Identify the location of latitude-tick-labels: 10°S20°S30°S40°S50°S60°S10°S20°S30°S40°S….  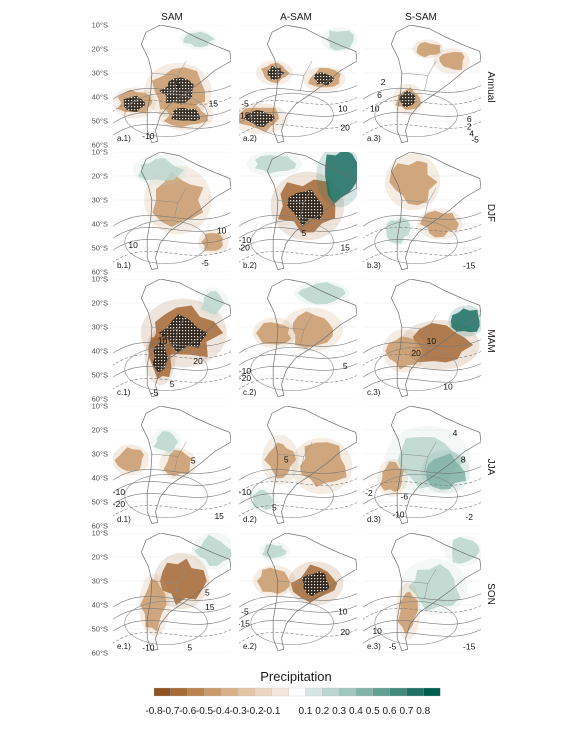
(100, 339).